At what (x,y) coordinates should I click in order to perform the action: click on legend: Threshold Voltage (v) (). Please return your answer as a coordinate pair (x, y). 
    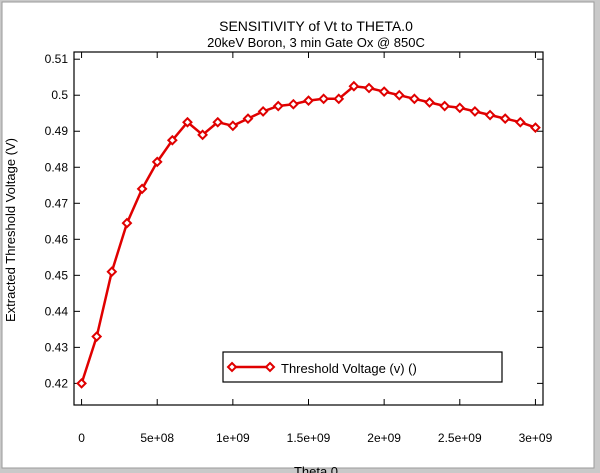
    Looking at the image, I should click on (362, 367).